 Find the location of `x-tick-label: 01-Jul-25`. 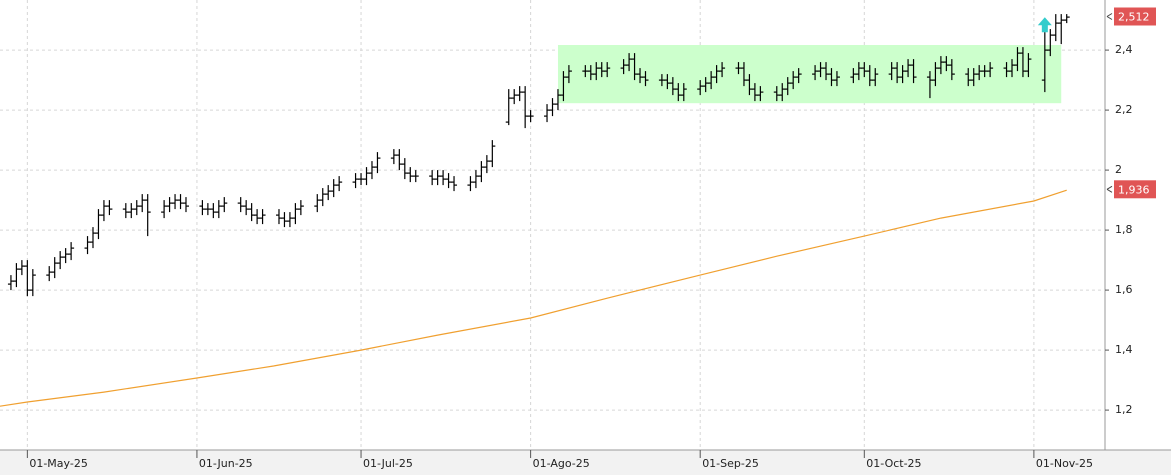

x-tick-label: 01-Jul-25 is located at coordinates (388, 463).